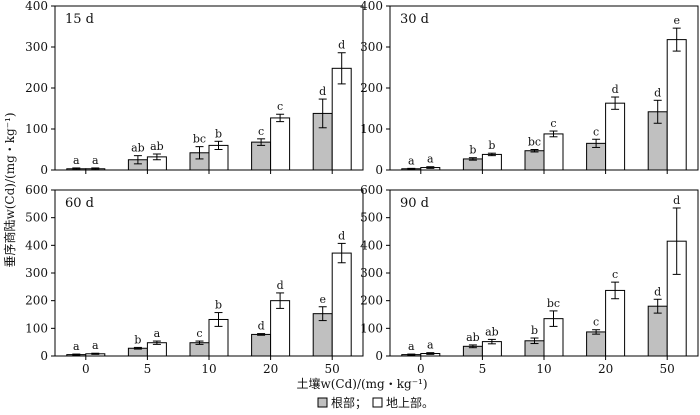  What do you see at coordinates (361, 383) in the screenshot?
I see `x-axis-title: 土壤w(Cd)/(mg・kg⁻¹)` at bounding box center [361, 383].